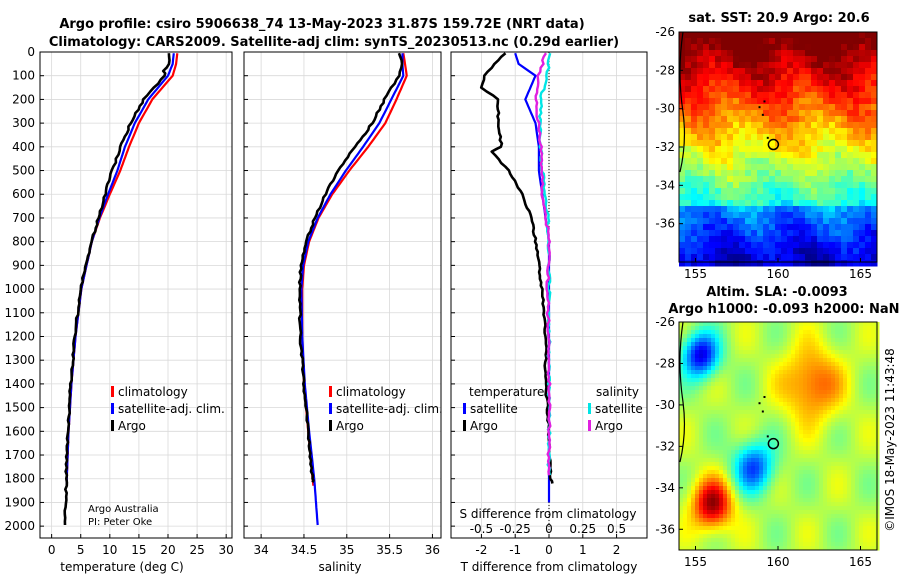  I want to click on series-line-t-argo, so click(516, 268).